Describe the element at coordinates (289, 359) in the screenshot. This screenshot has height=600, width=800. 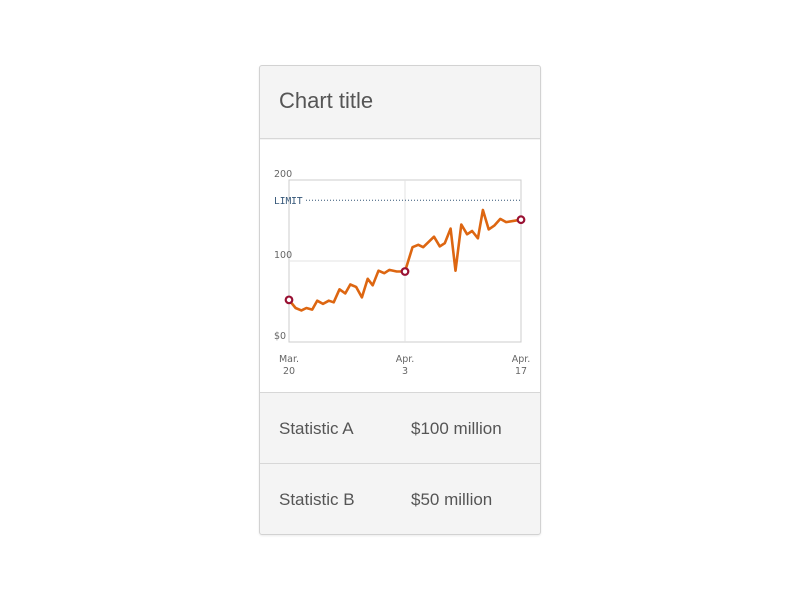
I see `x-tick-month: Mar.` at that location.